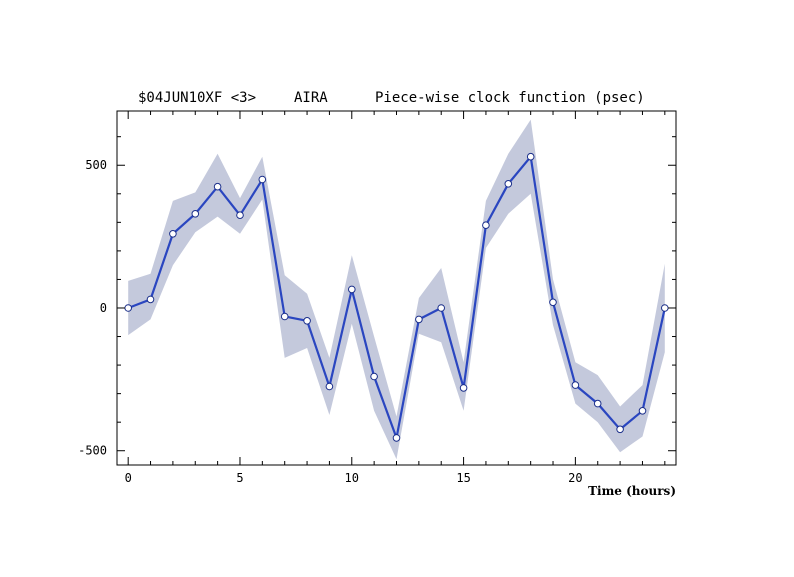  What do you see at coordinates (96, 165) in the screenshot?
I see `y-tick-label: 500` at bounding box center [96, 165].